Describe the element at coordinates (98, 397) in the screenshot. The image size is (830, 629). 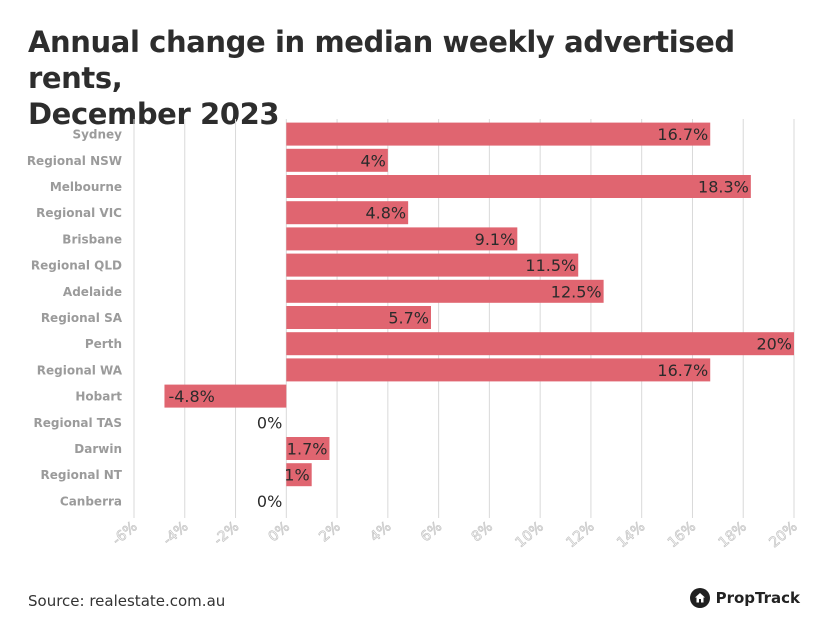
I see `category-label: Hobart` at that location.